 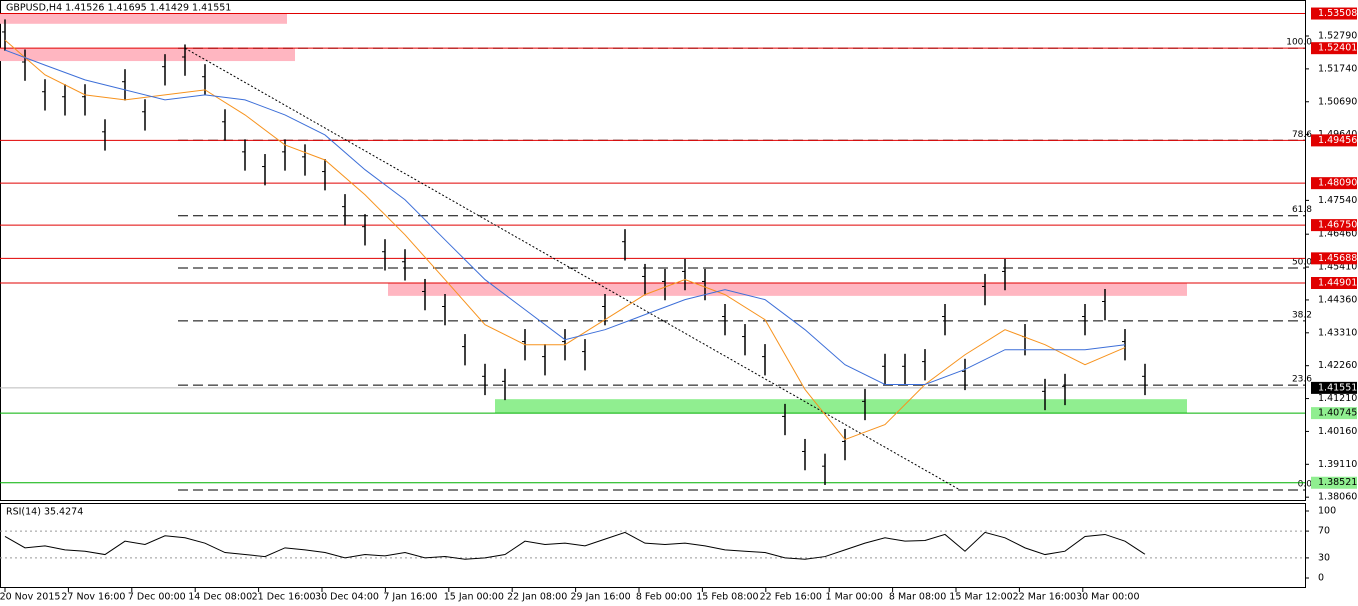 What do you see at coordinates (1044, 597) in the screenshot?
I see `x-tick-label: 22 Mar 16:00` at bounding box center [1044, 597].